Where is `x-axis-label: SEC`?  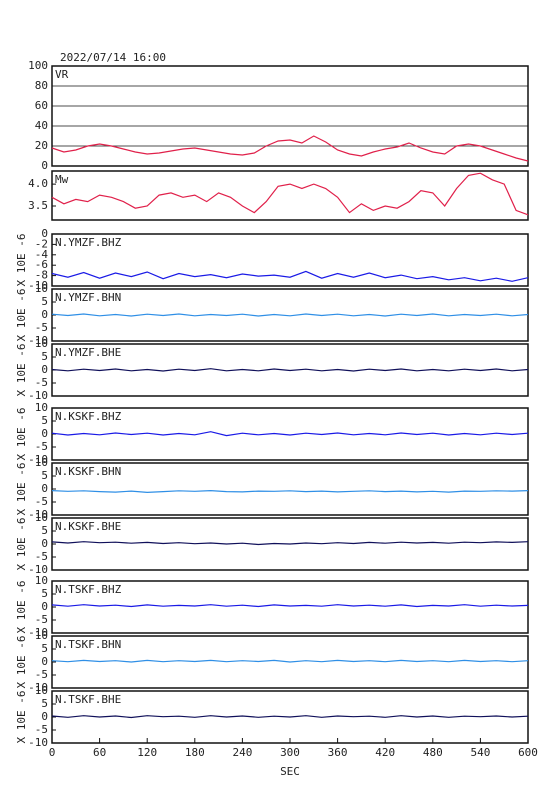
x-axis-label: SEC is located at coordinates (290, 771).